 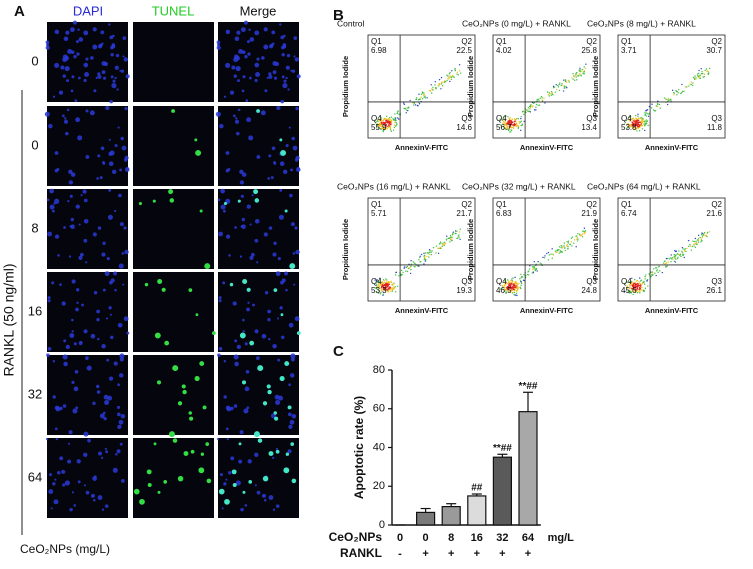 I want to click on micrograph, so click(x=87, y=228).